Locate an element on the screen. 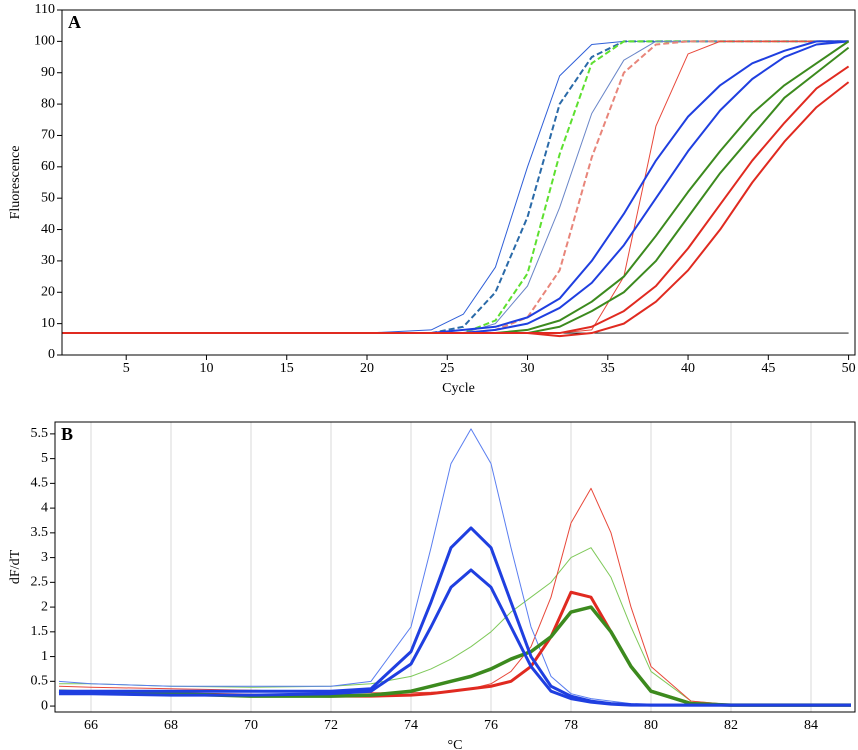 Image resolution: width=858 pixels, height=750 pixels. panel-label: B is located at coordinates (67, 434).